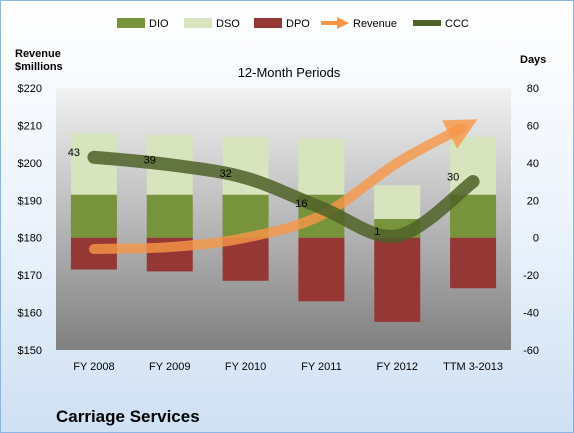  I want to click on ccc-line, so click(283, 196).